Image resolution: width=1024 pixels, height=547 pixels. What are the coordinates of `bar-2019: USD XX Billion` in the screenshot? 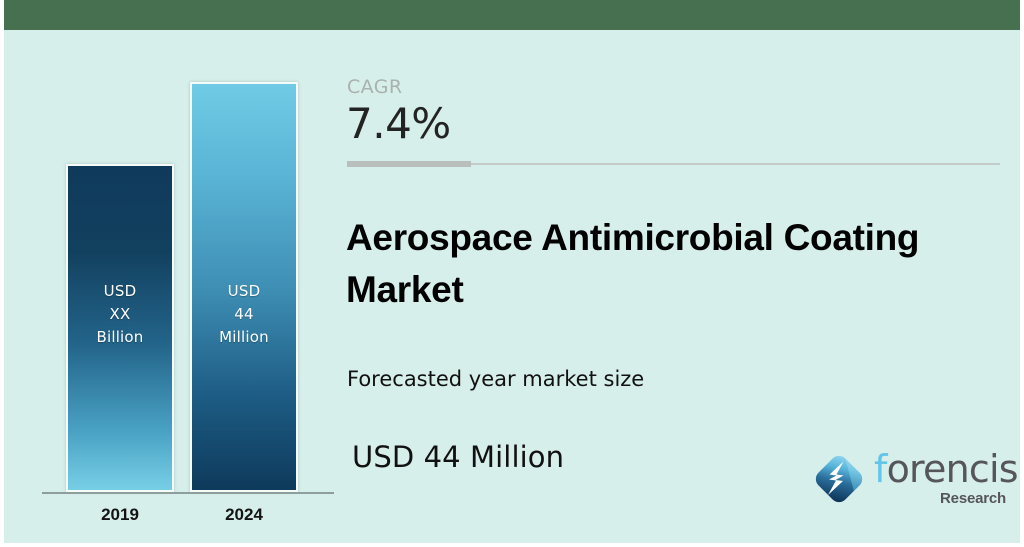 It's located at (120, 328).